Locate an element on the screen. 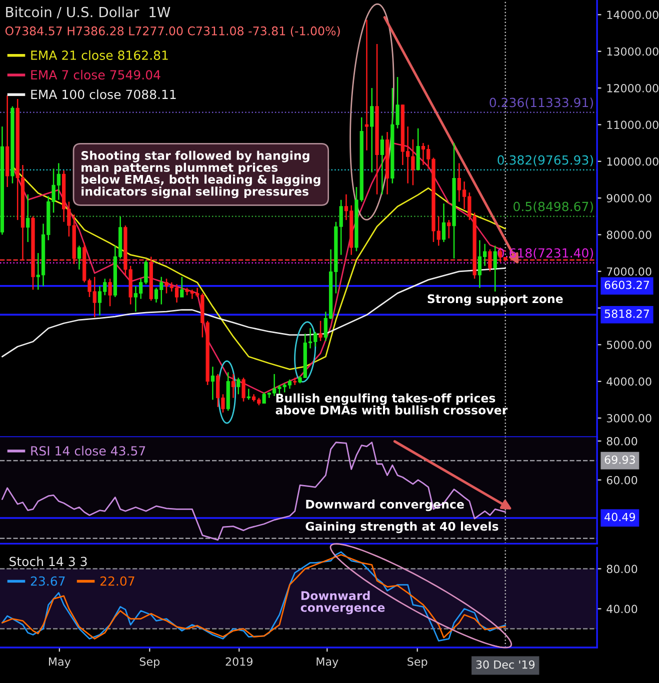  chart-title: Bitcoin / U.S. Dollar 1W is located at coordinates (88, 12).